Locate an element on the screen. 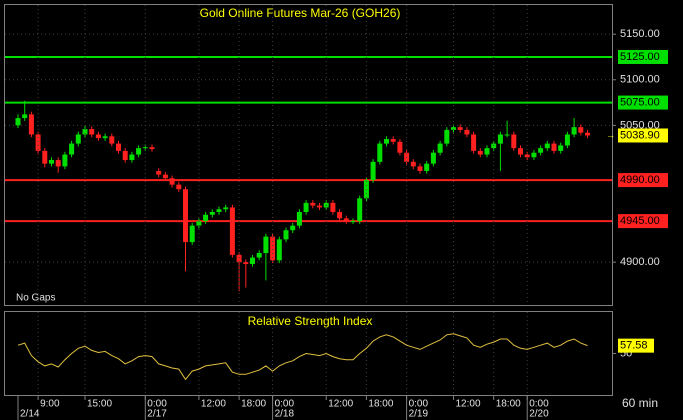 The image size is (683, 420). last-price-label: 5038.90 is located at coordinates (640, 135).